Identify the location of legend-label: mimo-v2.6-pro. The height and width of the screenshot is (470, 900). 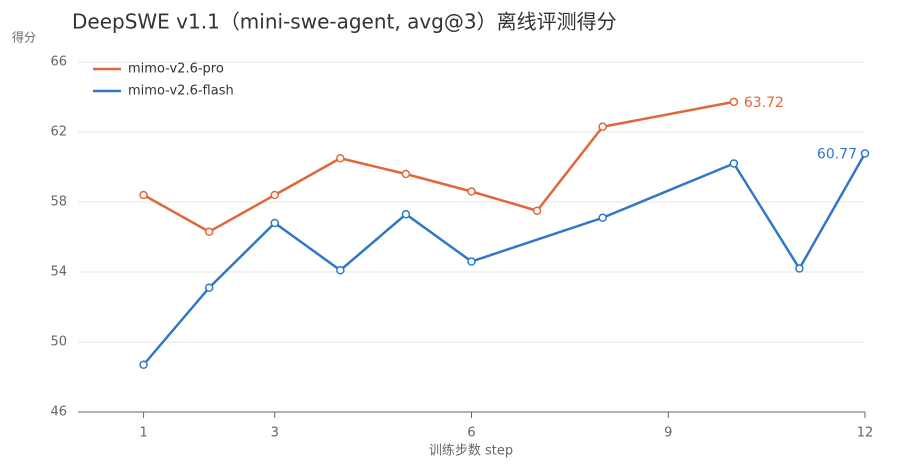
(176, 69).